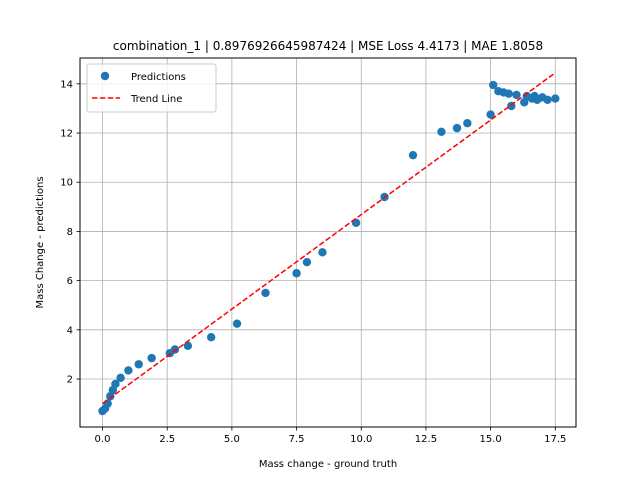 This screenshot has width=640, height=480. What do you see at coordinates (361, 439) in the screenshot?
I see `x-tick-label: 10.0` at bounding box center [361, 439].